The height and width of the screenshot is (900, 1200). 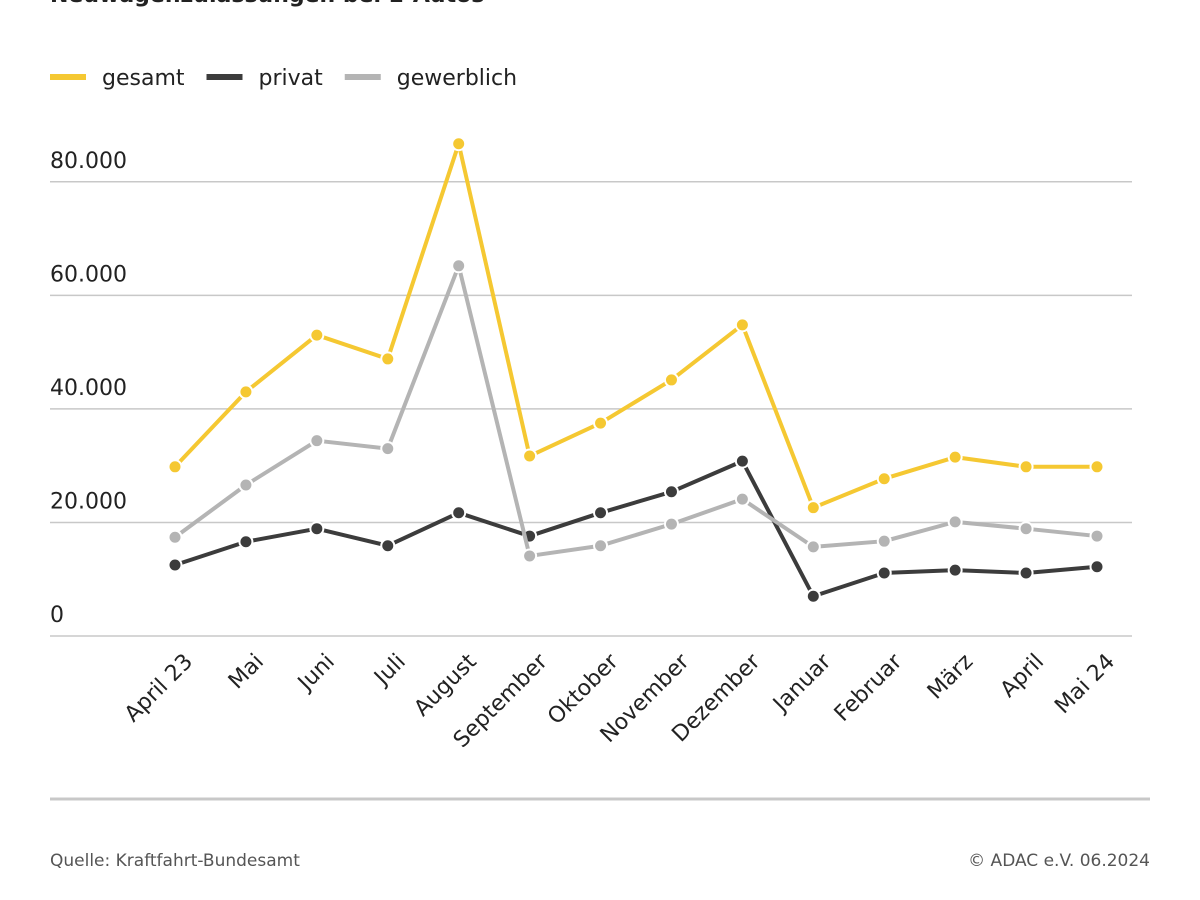 What do you see at coordinates (869, 688) in the screenshot?
I see `x-tick-label: Februar` at bounding box center [869, 688].